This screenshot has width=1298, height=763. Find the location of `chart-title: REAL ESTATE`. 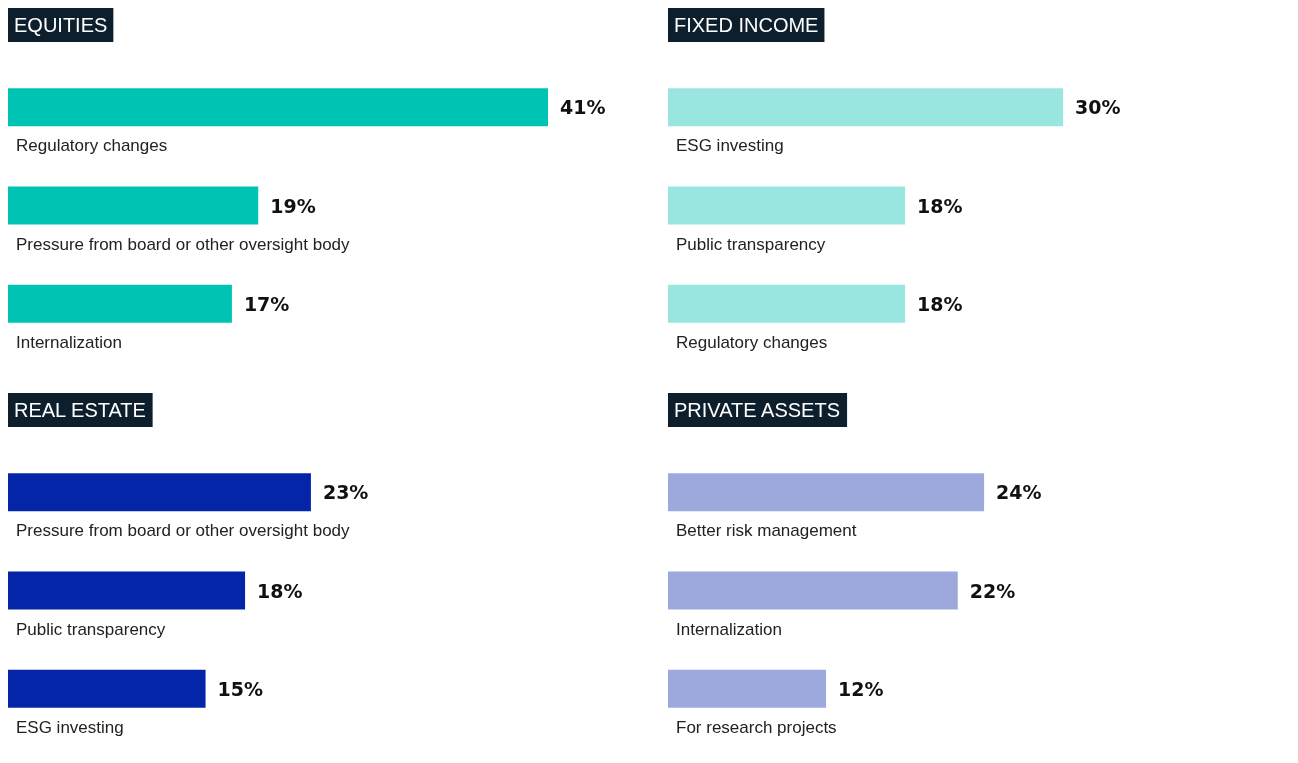

chart-title: REAL ESTATE is located at coordinates (80, 410).